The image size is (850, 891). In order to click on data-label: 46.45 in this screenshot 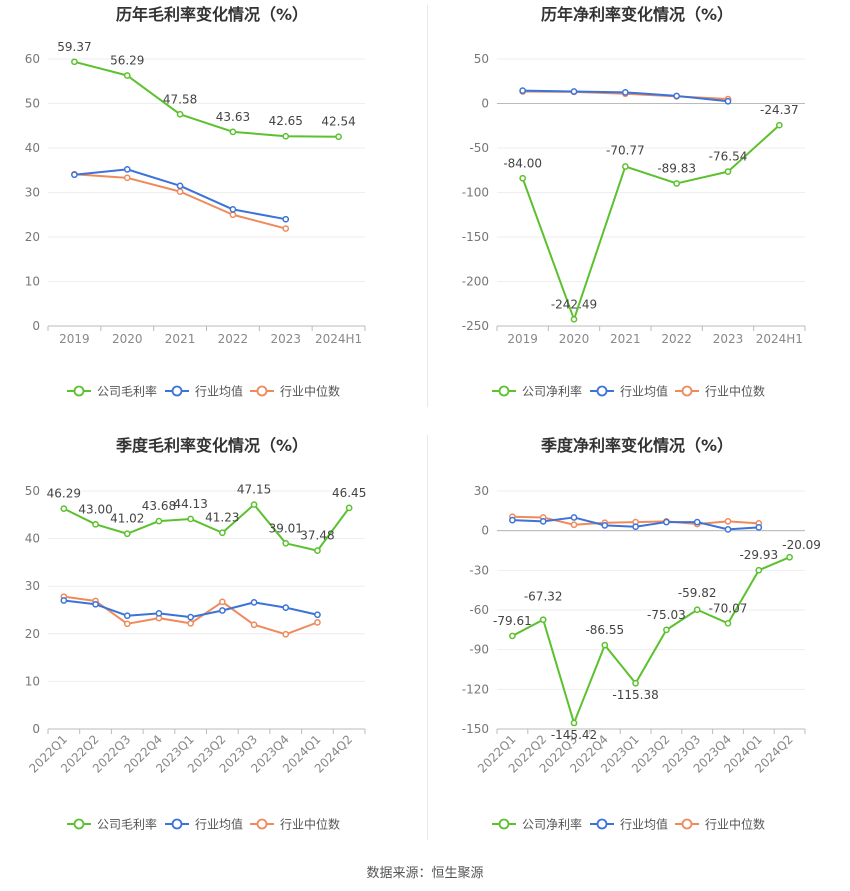, I will do `click(349, 493)`.